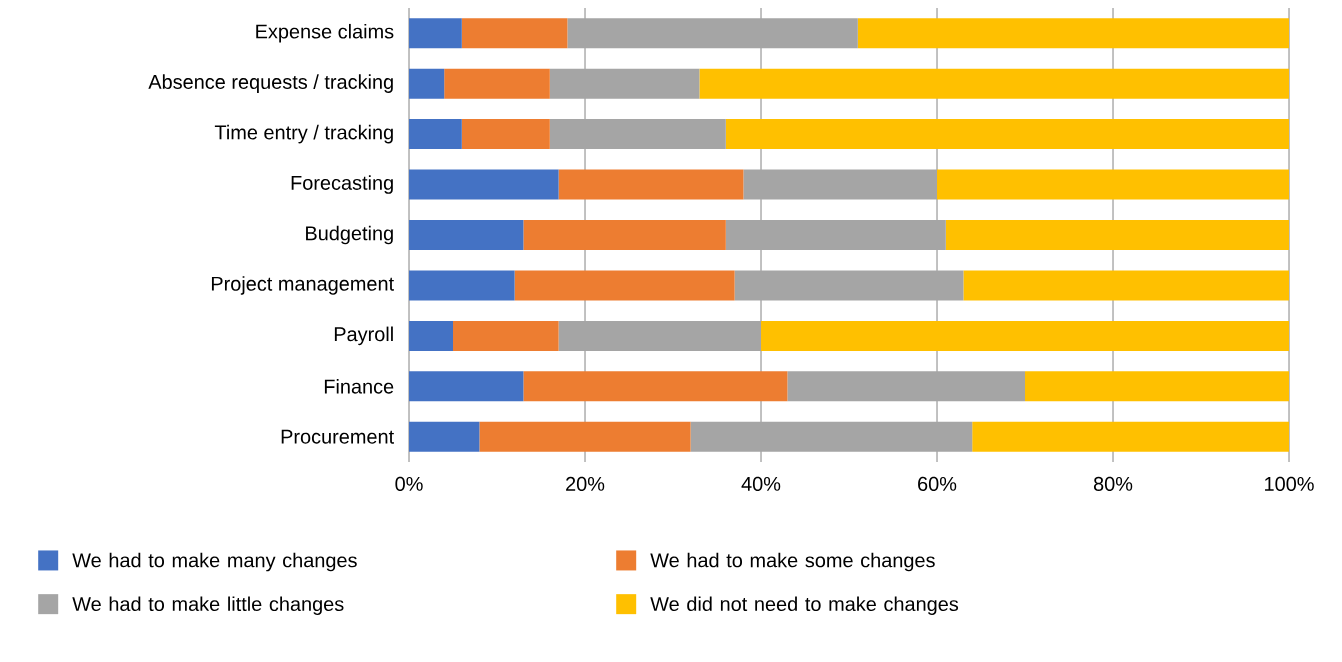 This screenshot has height=662, width=1342. I want to click on legend-label: We had to make some changes, so click(792, 562).